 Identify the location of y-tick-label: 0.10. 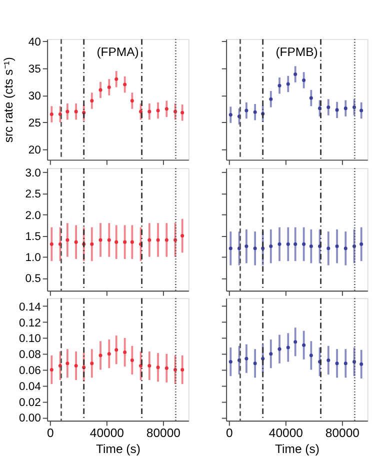
(29, 339).